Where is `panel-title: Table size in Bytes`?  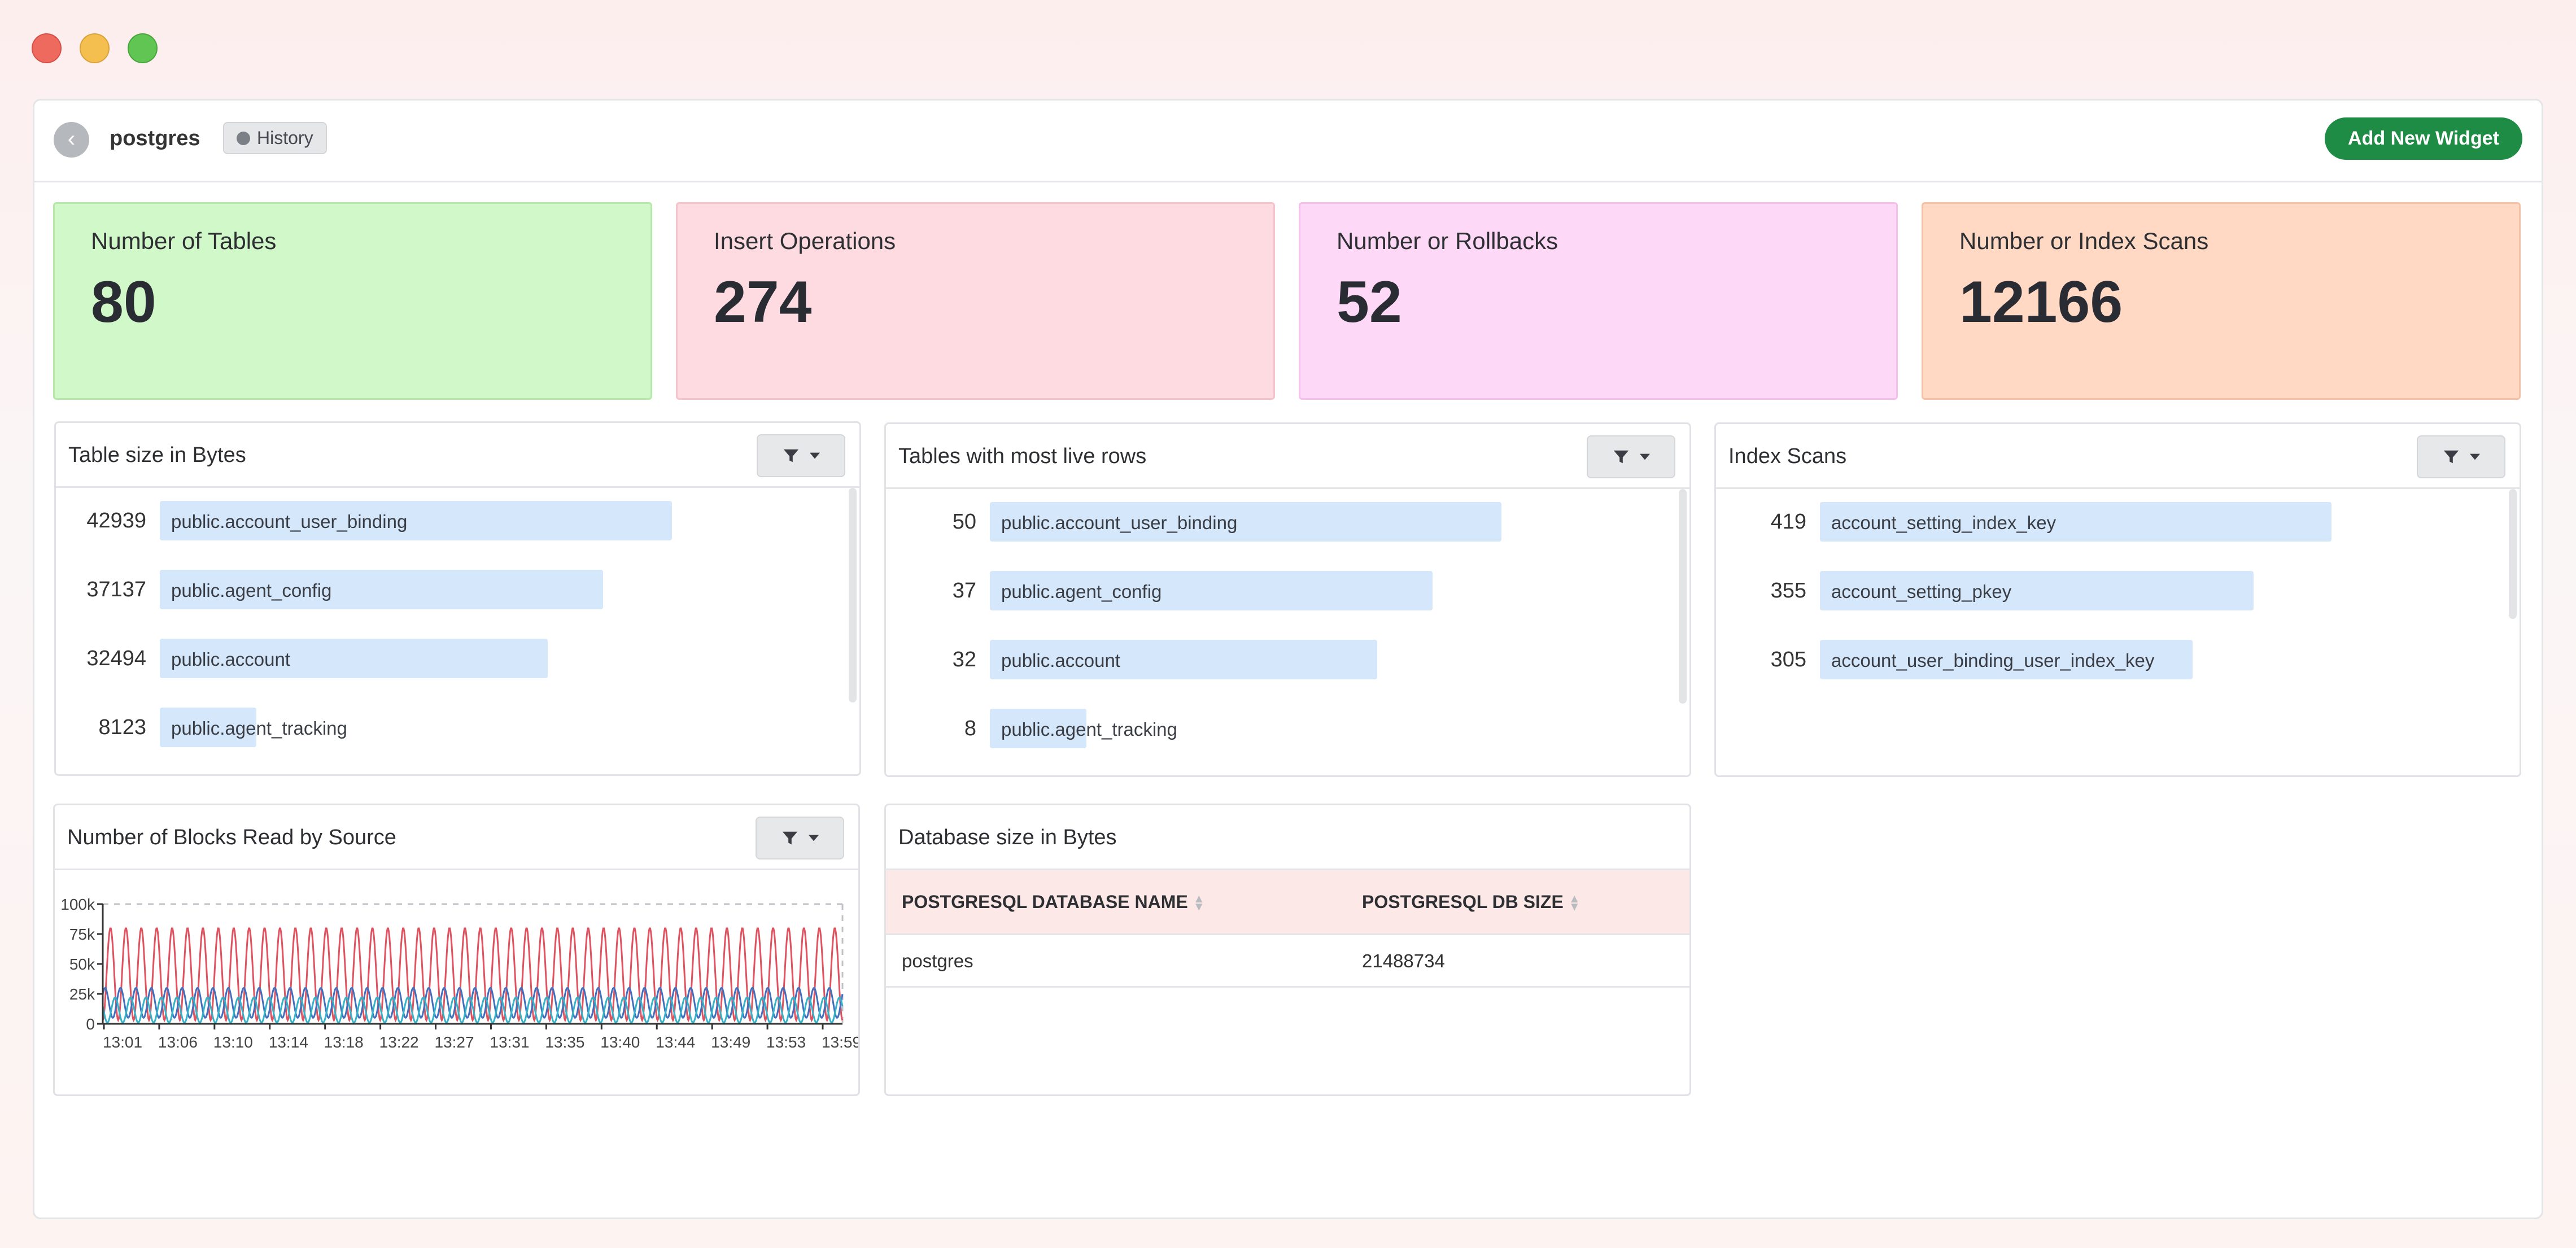
panel-title: Table size in Bytes is located at coordinates (157, 455).